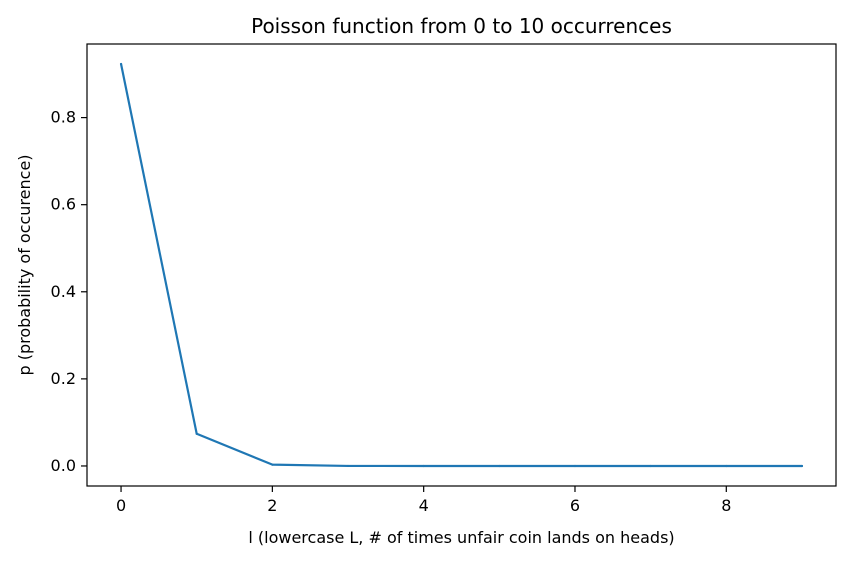  I want to click on y-tick-label: 0.4, so click(63, 291).